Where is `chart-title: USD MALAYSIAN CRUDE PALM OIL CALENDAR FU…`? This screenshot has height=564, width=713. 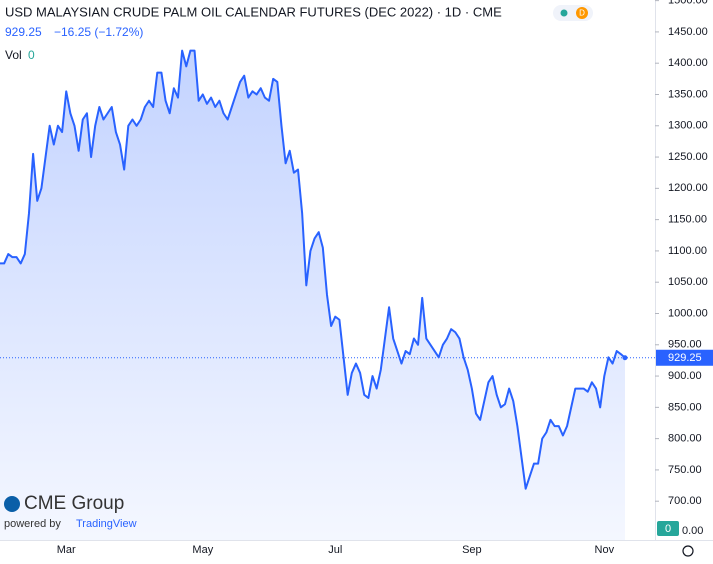
chart-title: USD MALAYSIAN CRUDE PALM OIL CALENDAR FU… is located at coordinates (253, 11).